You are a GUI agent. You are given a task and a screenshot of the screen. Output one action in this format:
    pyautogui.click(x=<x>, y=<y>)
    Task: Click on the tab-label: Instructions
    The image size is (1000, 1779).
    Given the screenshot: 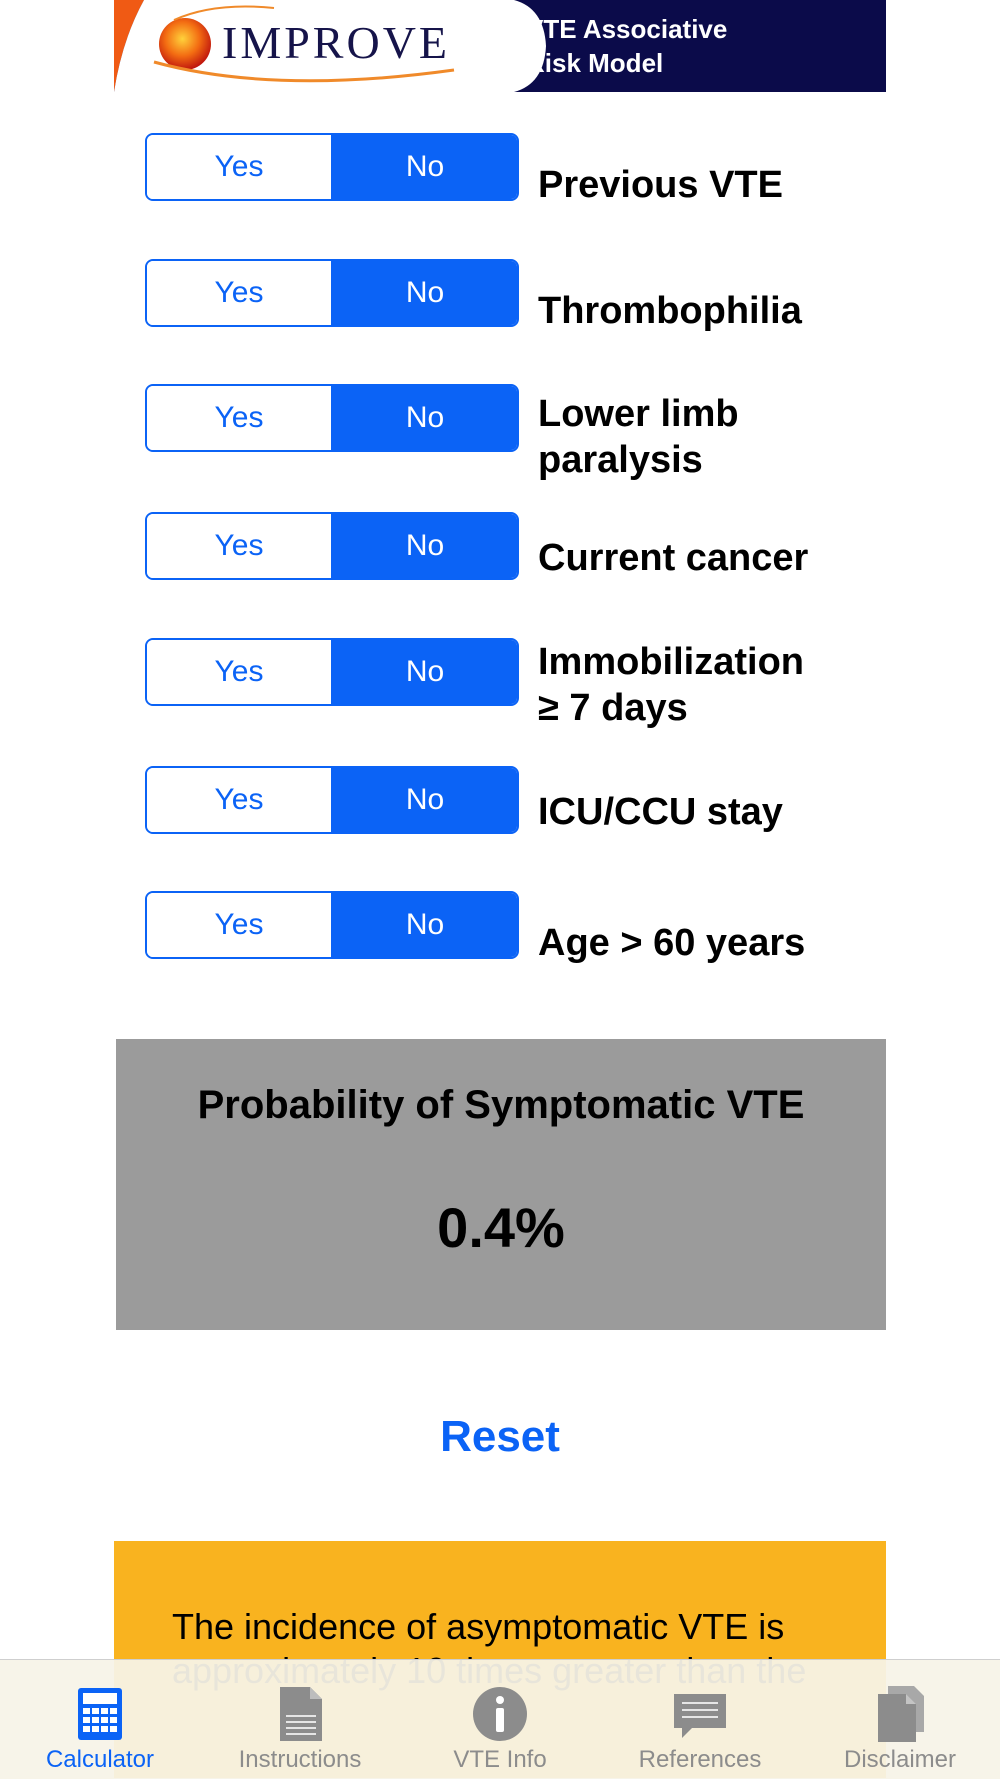 What is the action you would take?
    pyautogui.click(x=300, y=1759)
    